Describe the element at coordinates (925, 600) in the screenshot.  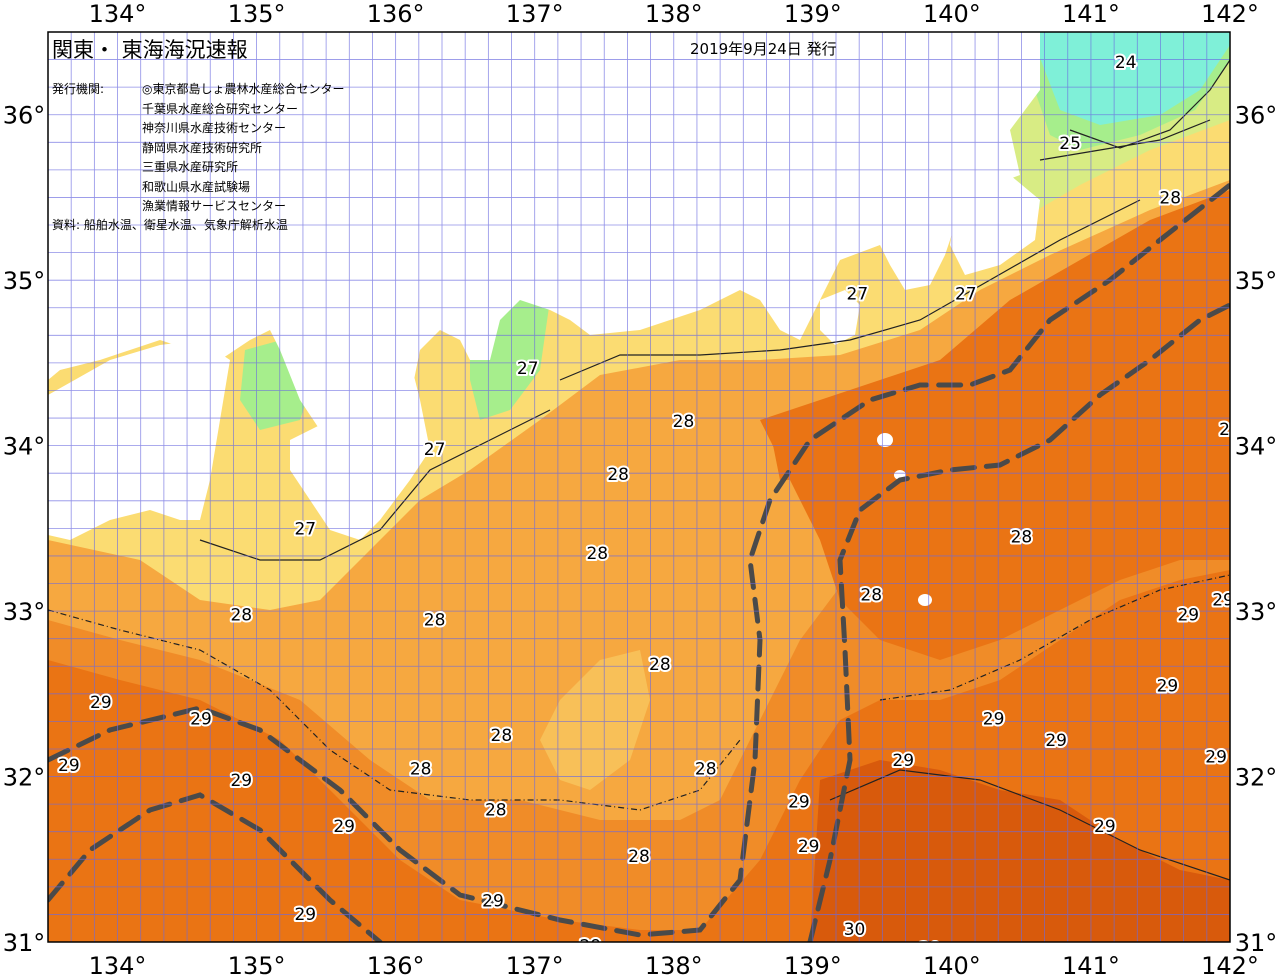
I see `island-miyake` at that location.